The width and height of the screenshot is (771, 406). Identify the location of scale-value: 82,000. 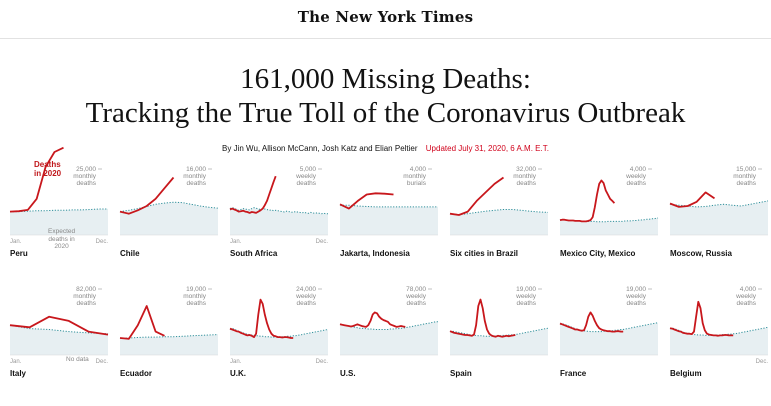
(86, 289).